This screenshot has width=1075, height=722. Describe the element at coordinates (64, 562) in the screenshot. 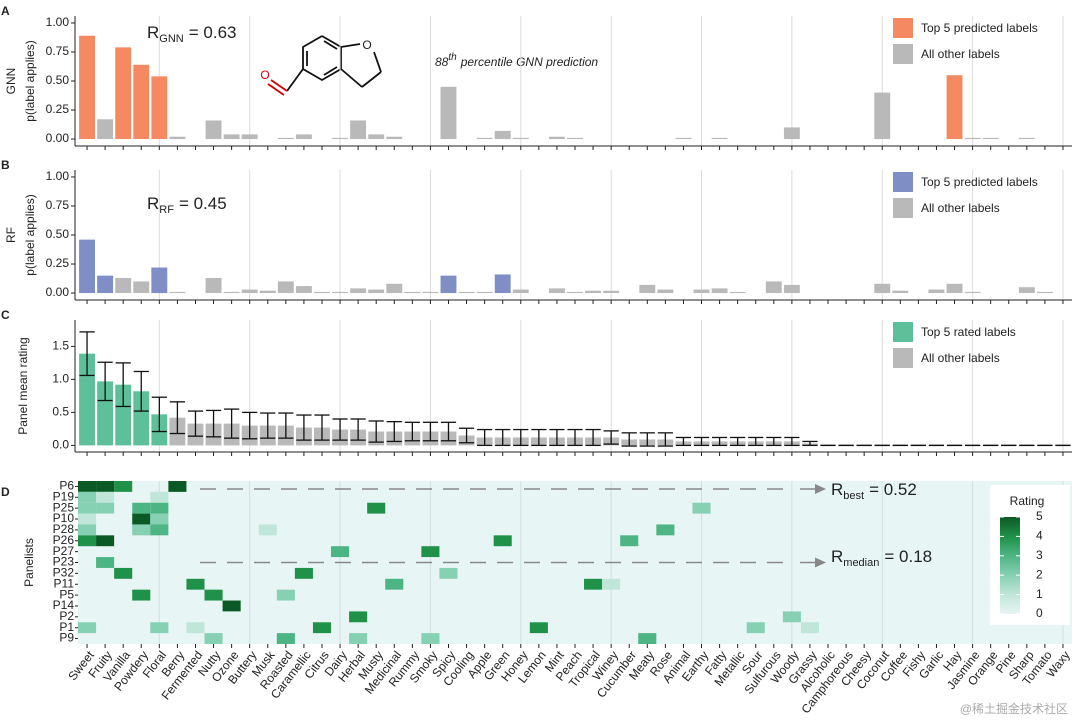

I see `row-label: P23` at that location.